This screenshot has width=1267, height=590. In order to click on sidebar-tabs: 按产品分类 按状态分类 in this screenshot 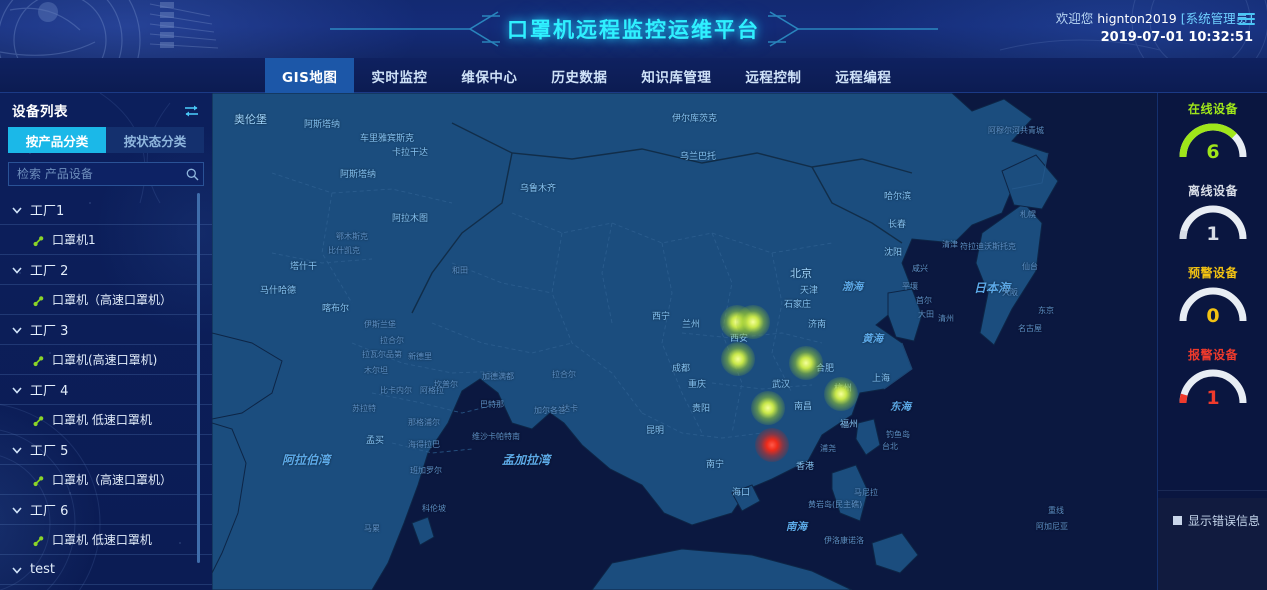, I will do `click(106, 140)`.